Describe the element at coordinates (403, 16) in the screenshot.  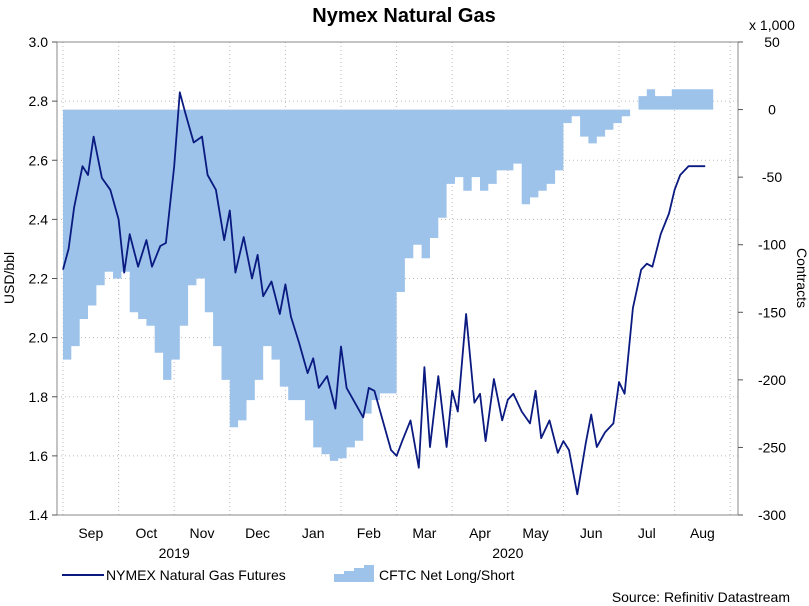
I see `chart-title: Nymex Natural Gas` at that location.